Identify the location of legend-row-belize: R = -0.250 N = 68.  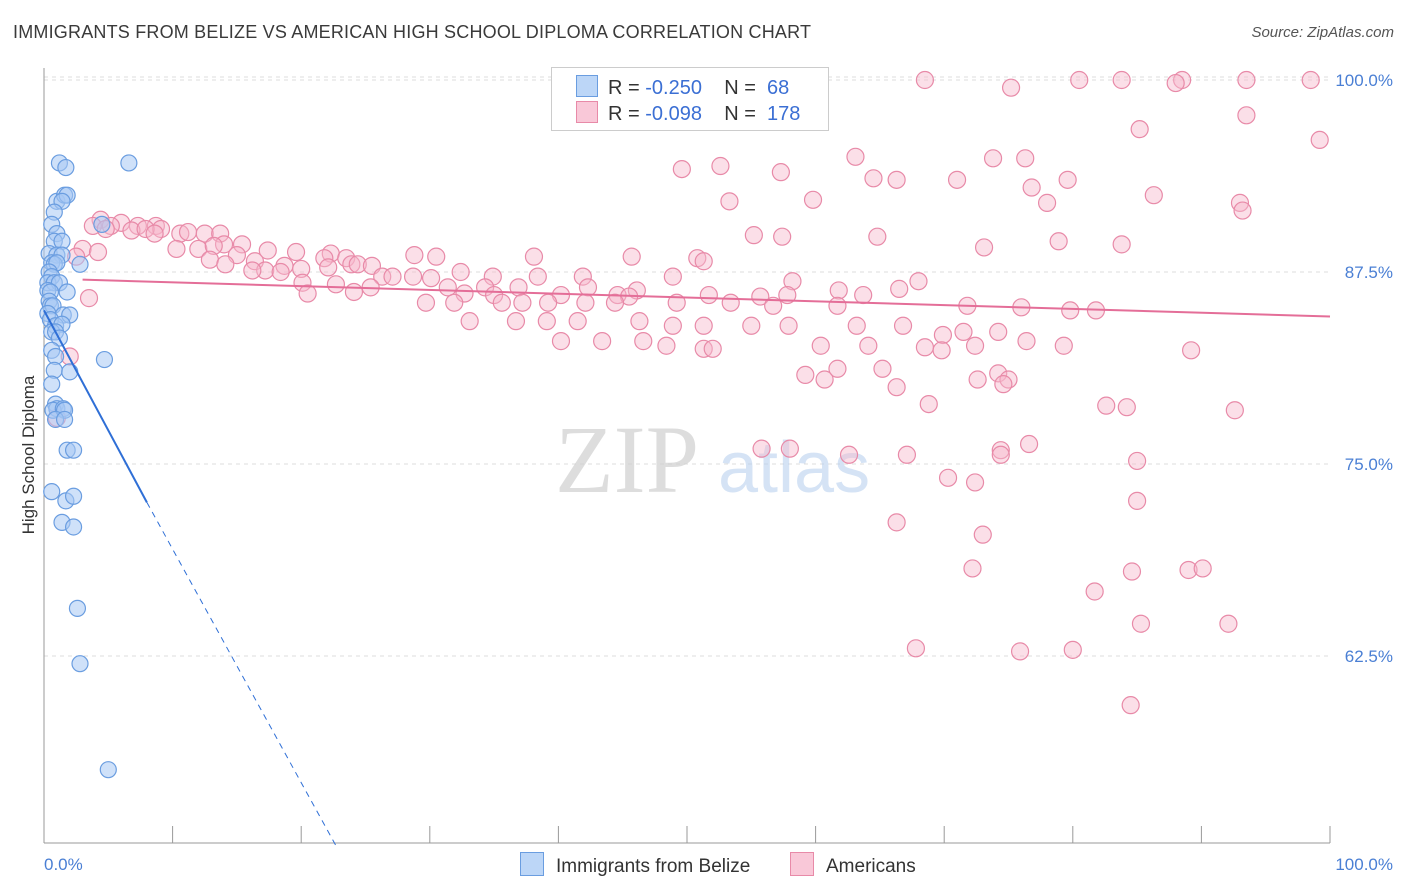
(682, 88).